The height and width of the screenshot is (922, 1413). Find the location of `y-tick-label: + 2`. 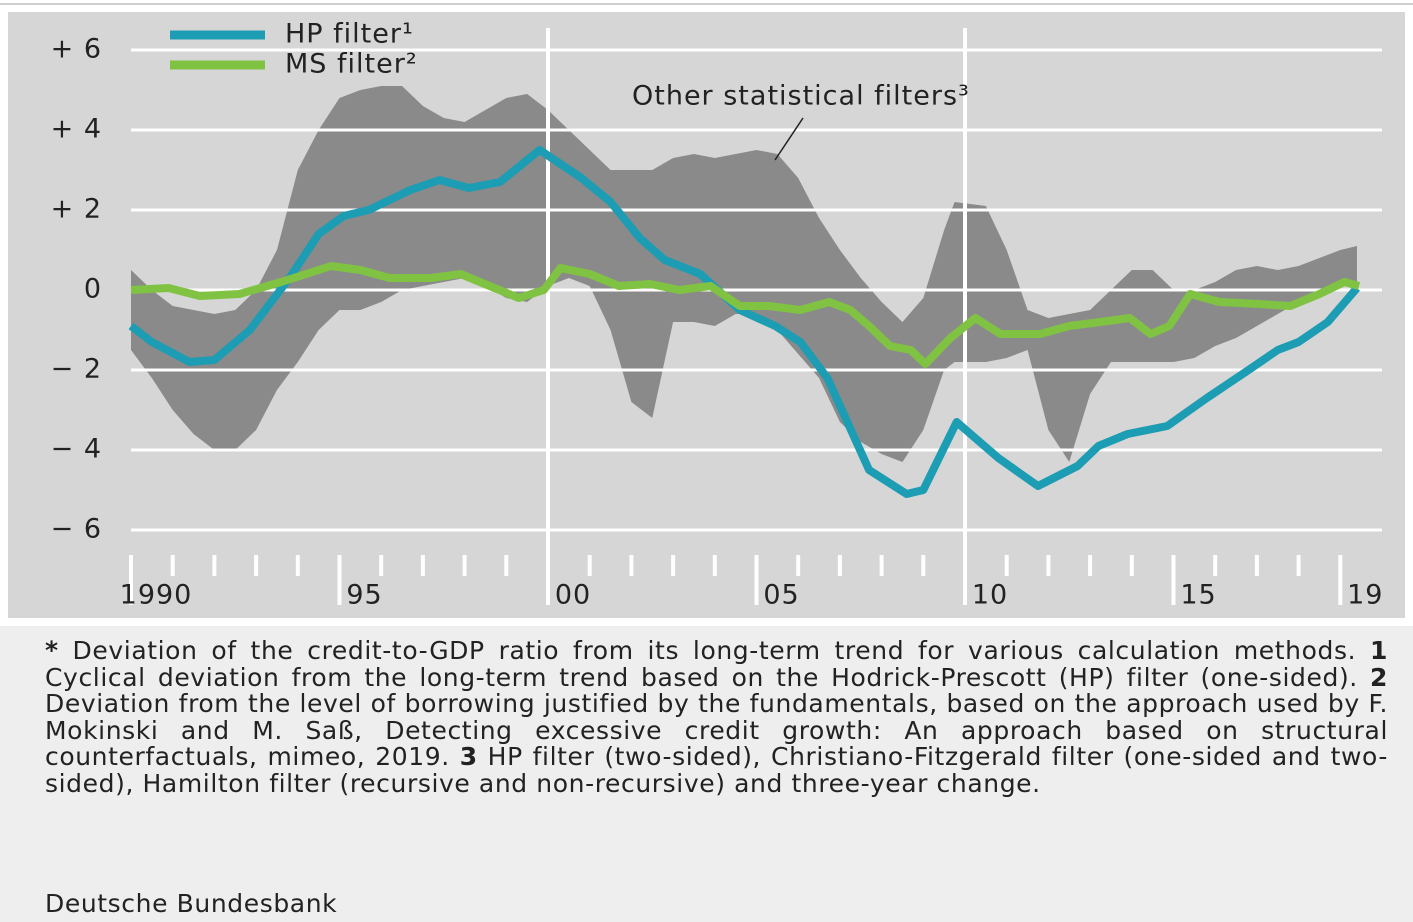

y-tick-label: + 2 is located at coordinates (76, 209).